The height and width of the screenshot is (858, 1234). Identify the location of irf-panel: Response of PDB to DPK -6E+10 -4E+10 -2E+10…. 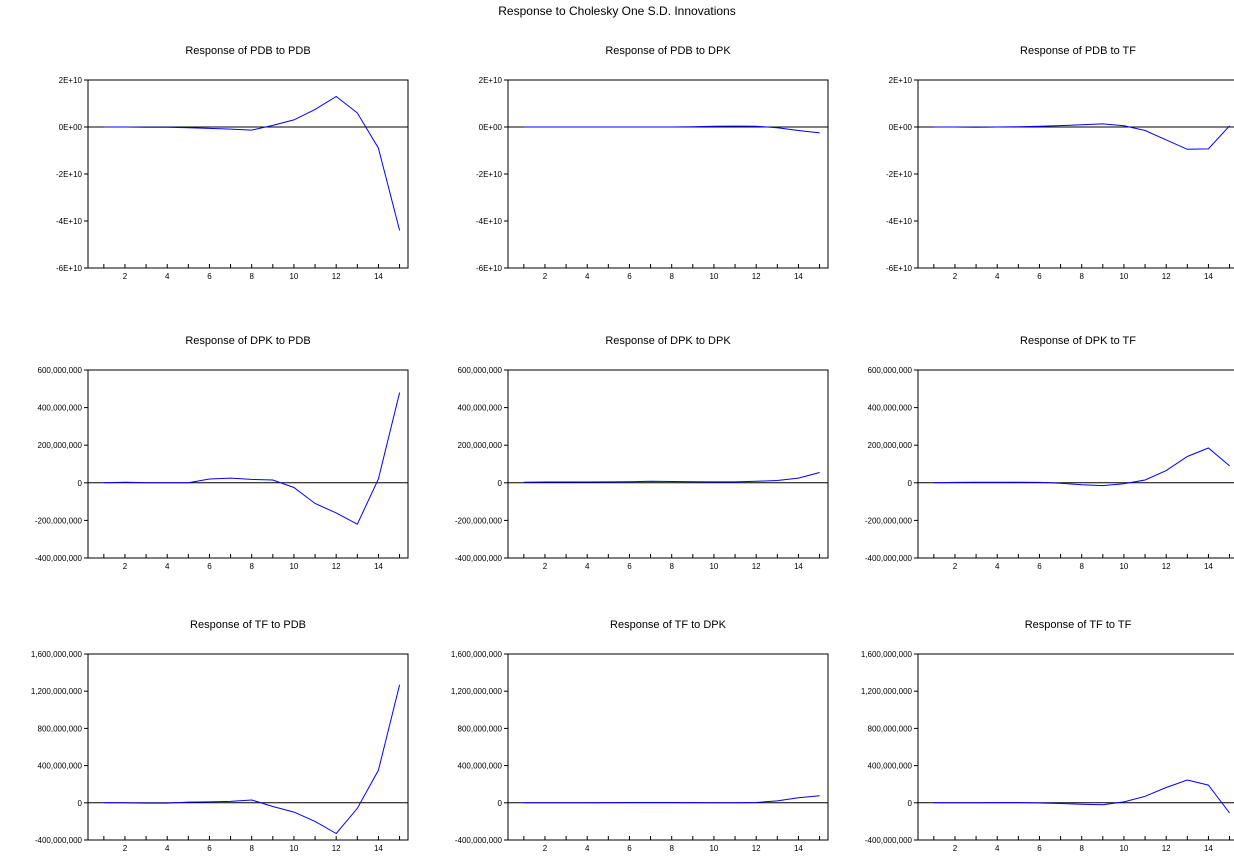
(627, 154).